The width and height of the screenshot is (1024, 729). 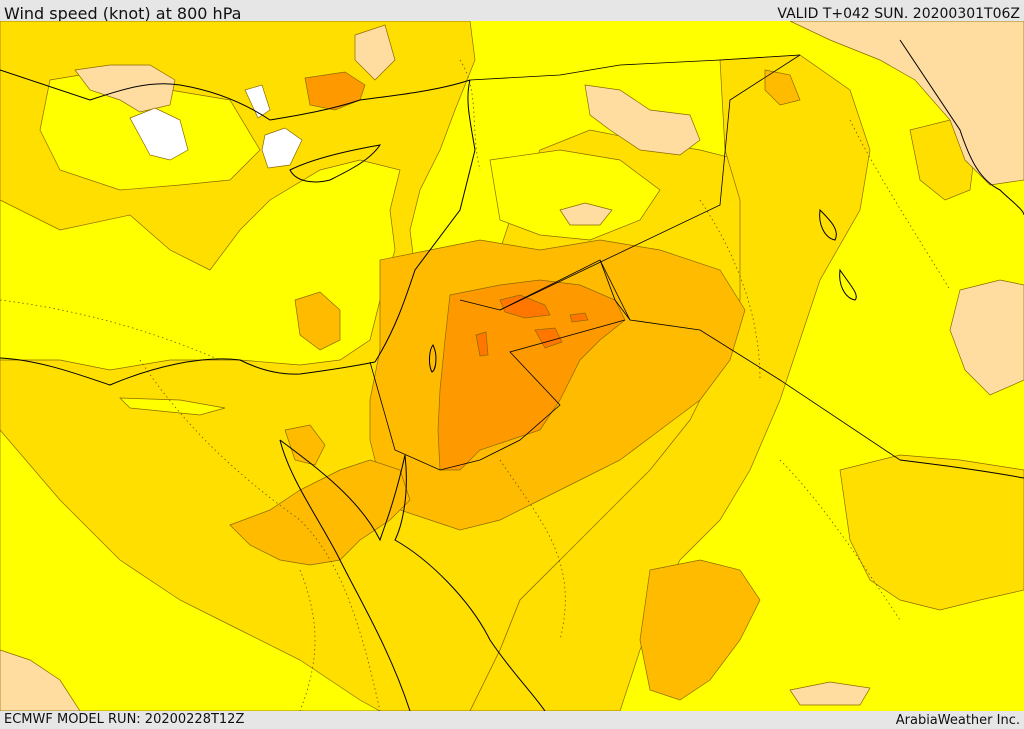 I want to click on low-patch-s, so click(x=830, y=693).